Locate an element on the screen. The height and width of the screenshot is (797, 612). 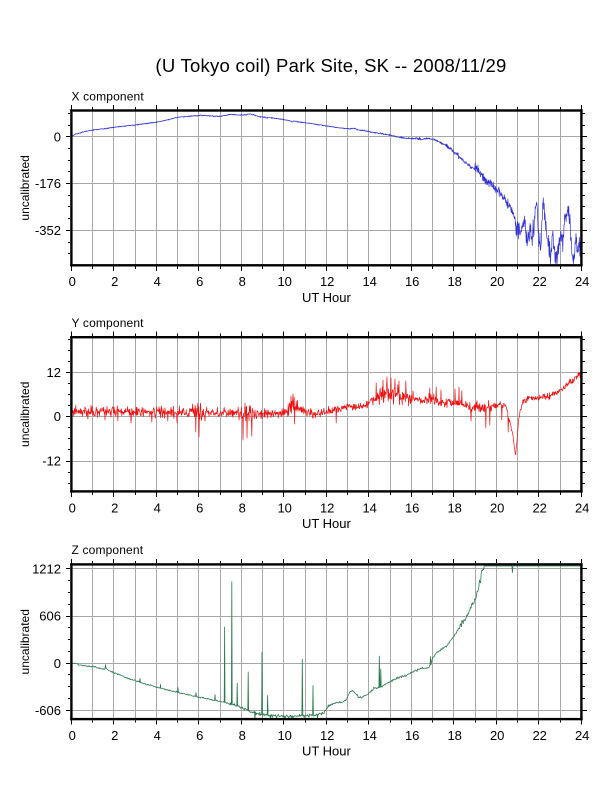
svg-text: X component is located at coordinates (108, 96).